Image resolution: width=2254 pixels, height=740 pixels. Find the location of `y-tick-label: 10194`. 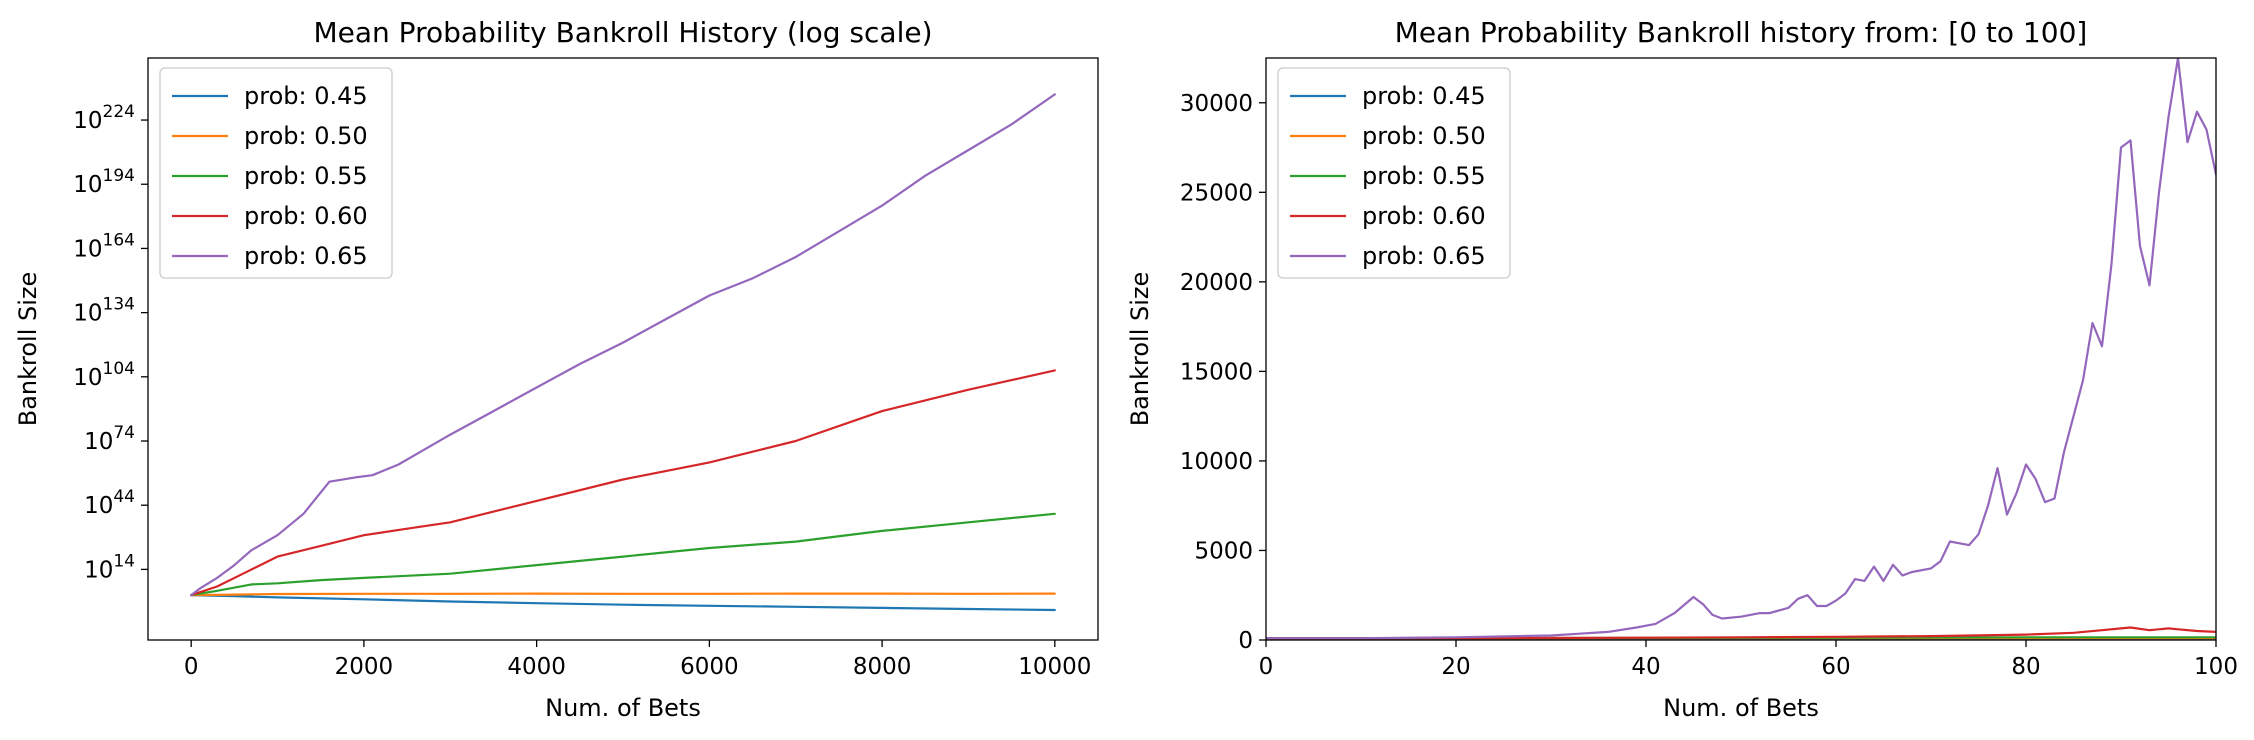

y-tick-label: 10194 is located at coordinates (104, 182).